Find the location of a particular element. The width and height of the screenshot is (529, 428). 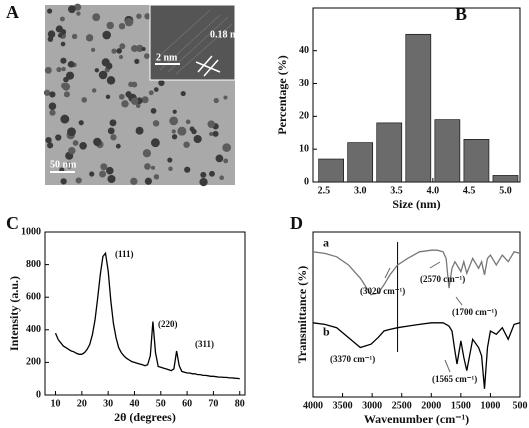

x-tick-label: 1500 is located at coordinates (461, 405).